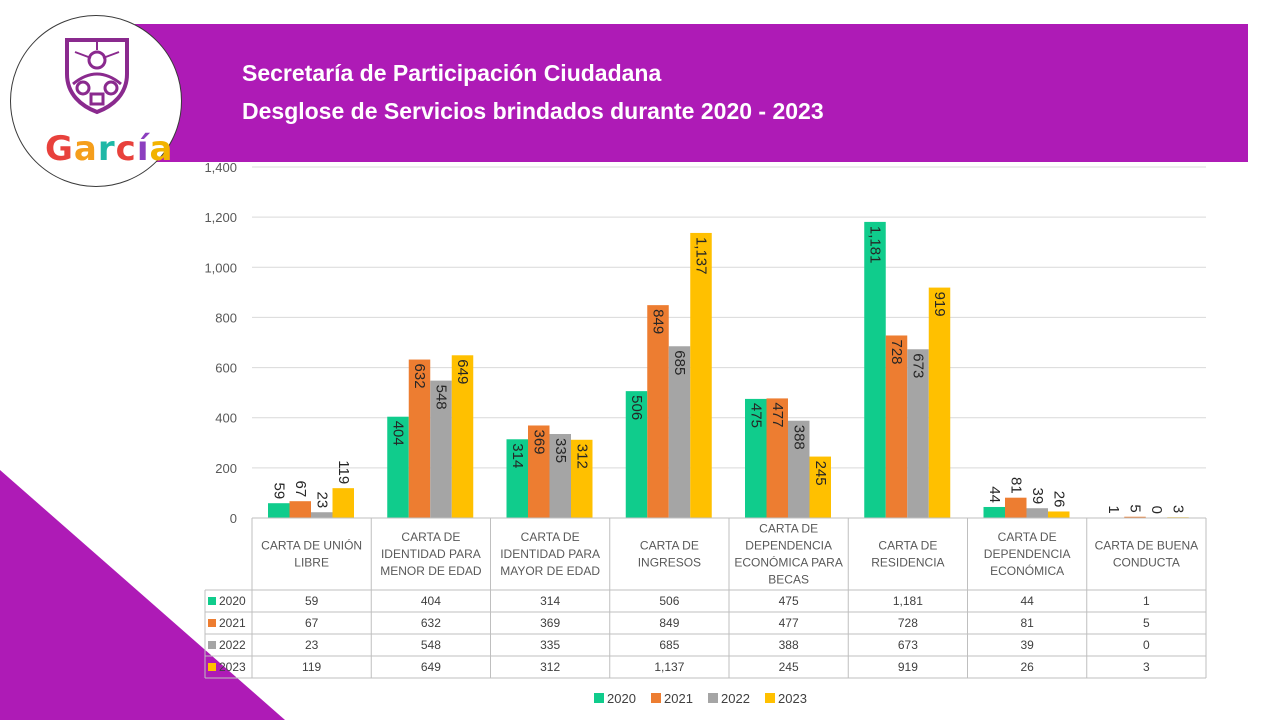  I want to click on bar-data-label: 477, so click(777, 414).